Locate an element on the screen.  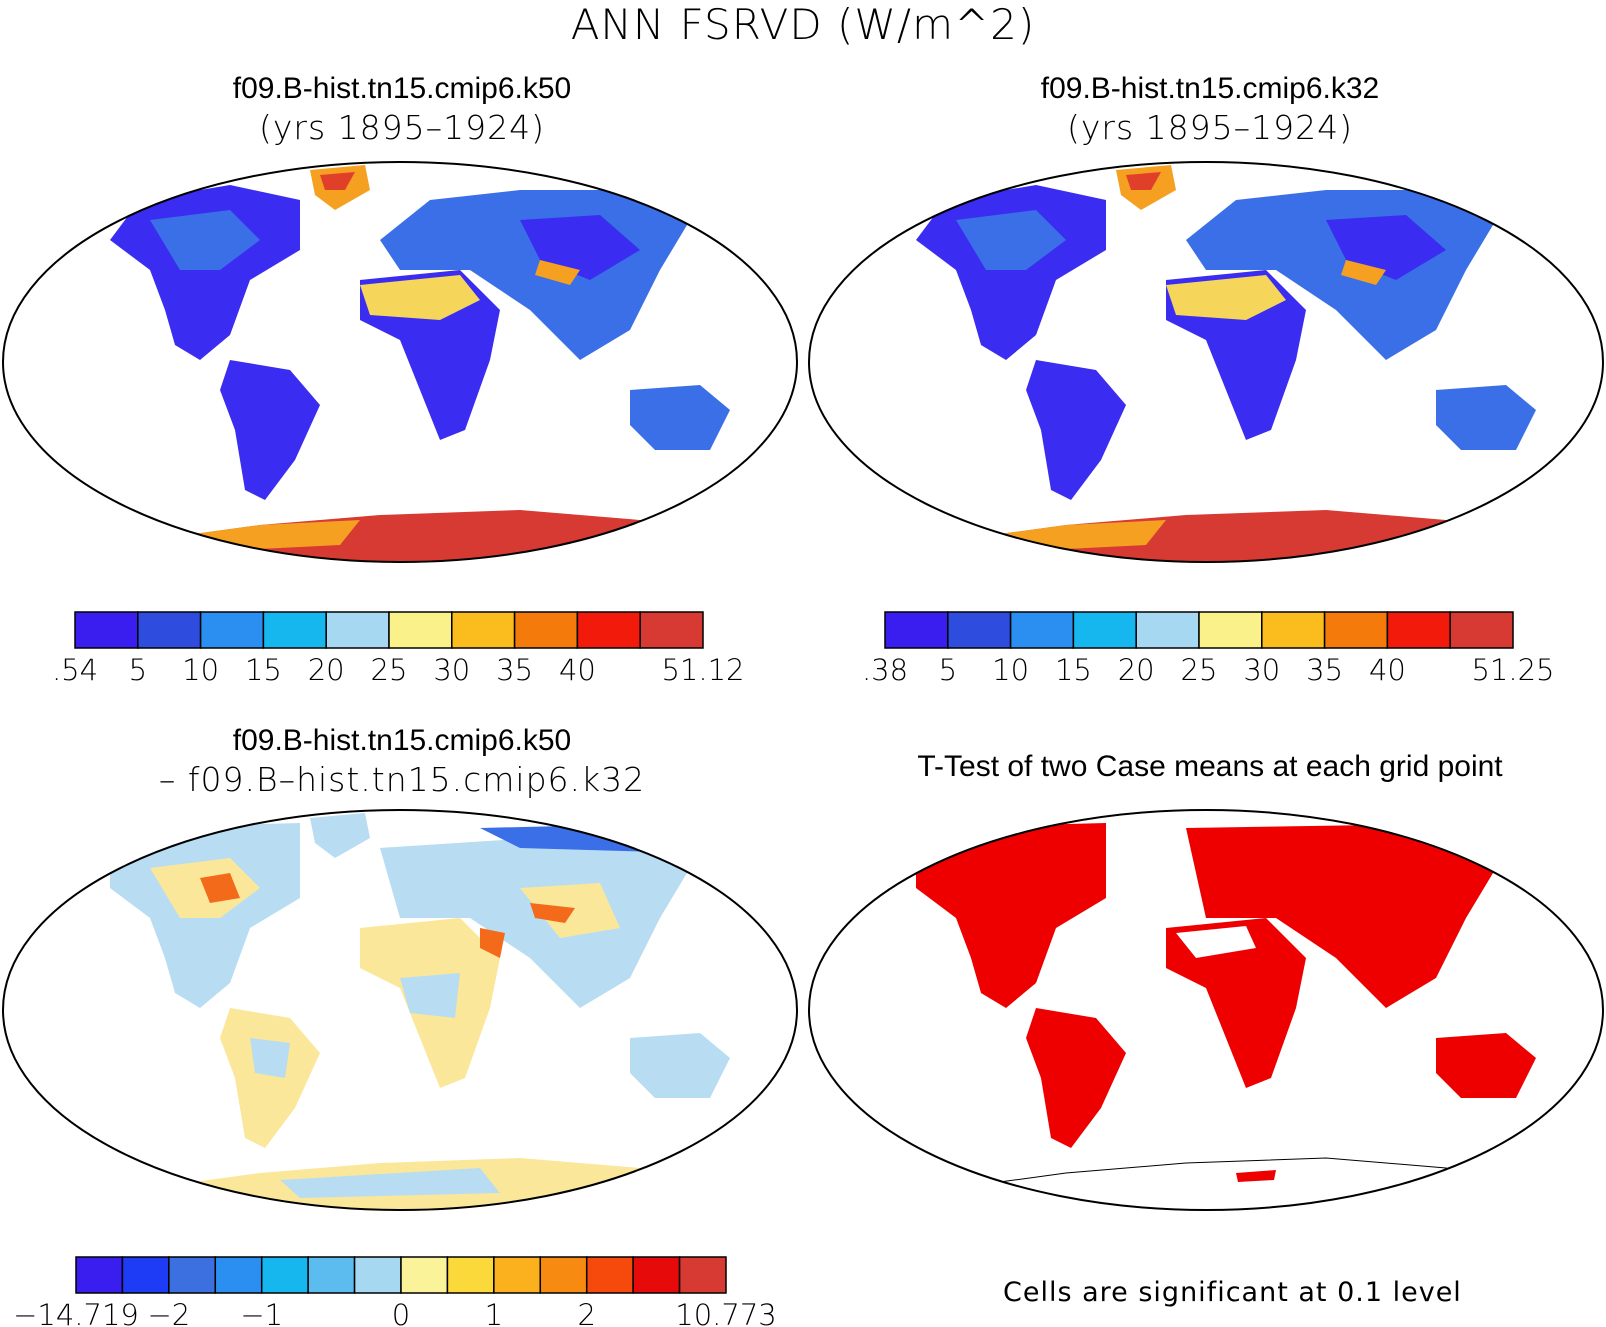
colorbar-3-tick-label: 2 is located at coordinates (586, 1312).